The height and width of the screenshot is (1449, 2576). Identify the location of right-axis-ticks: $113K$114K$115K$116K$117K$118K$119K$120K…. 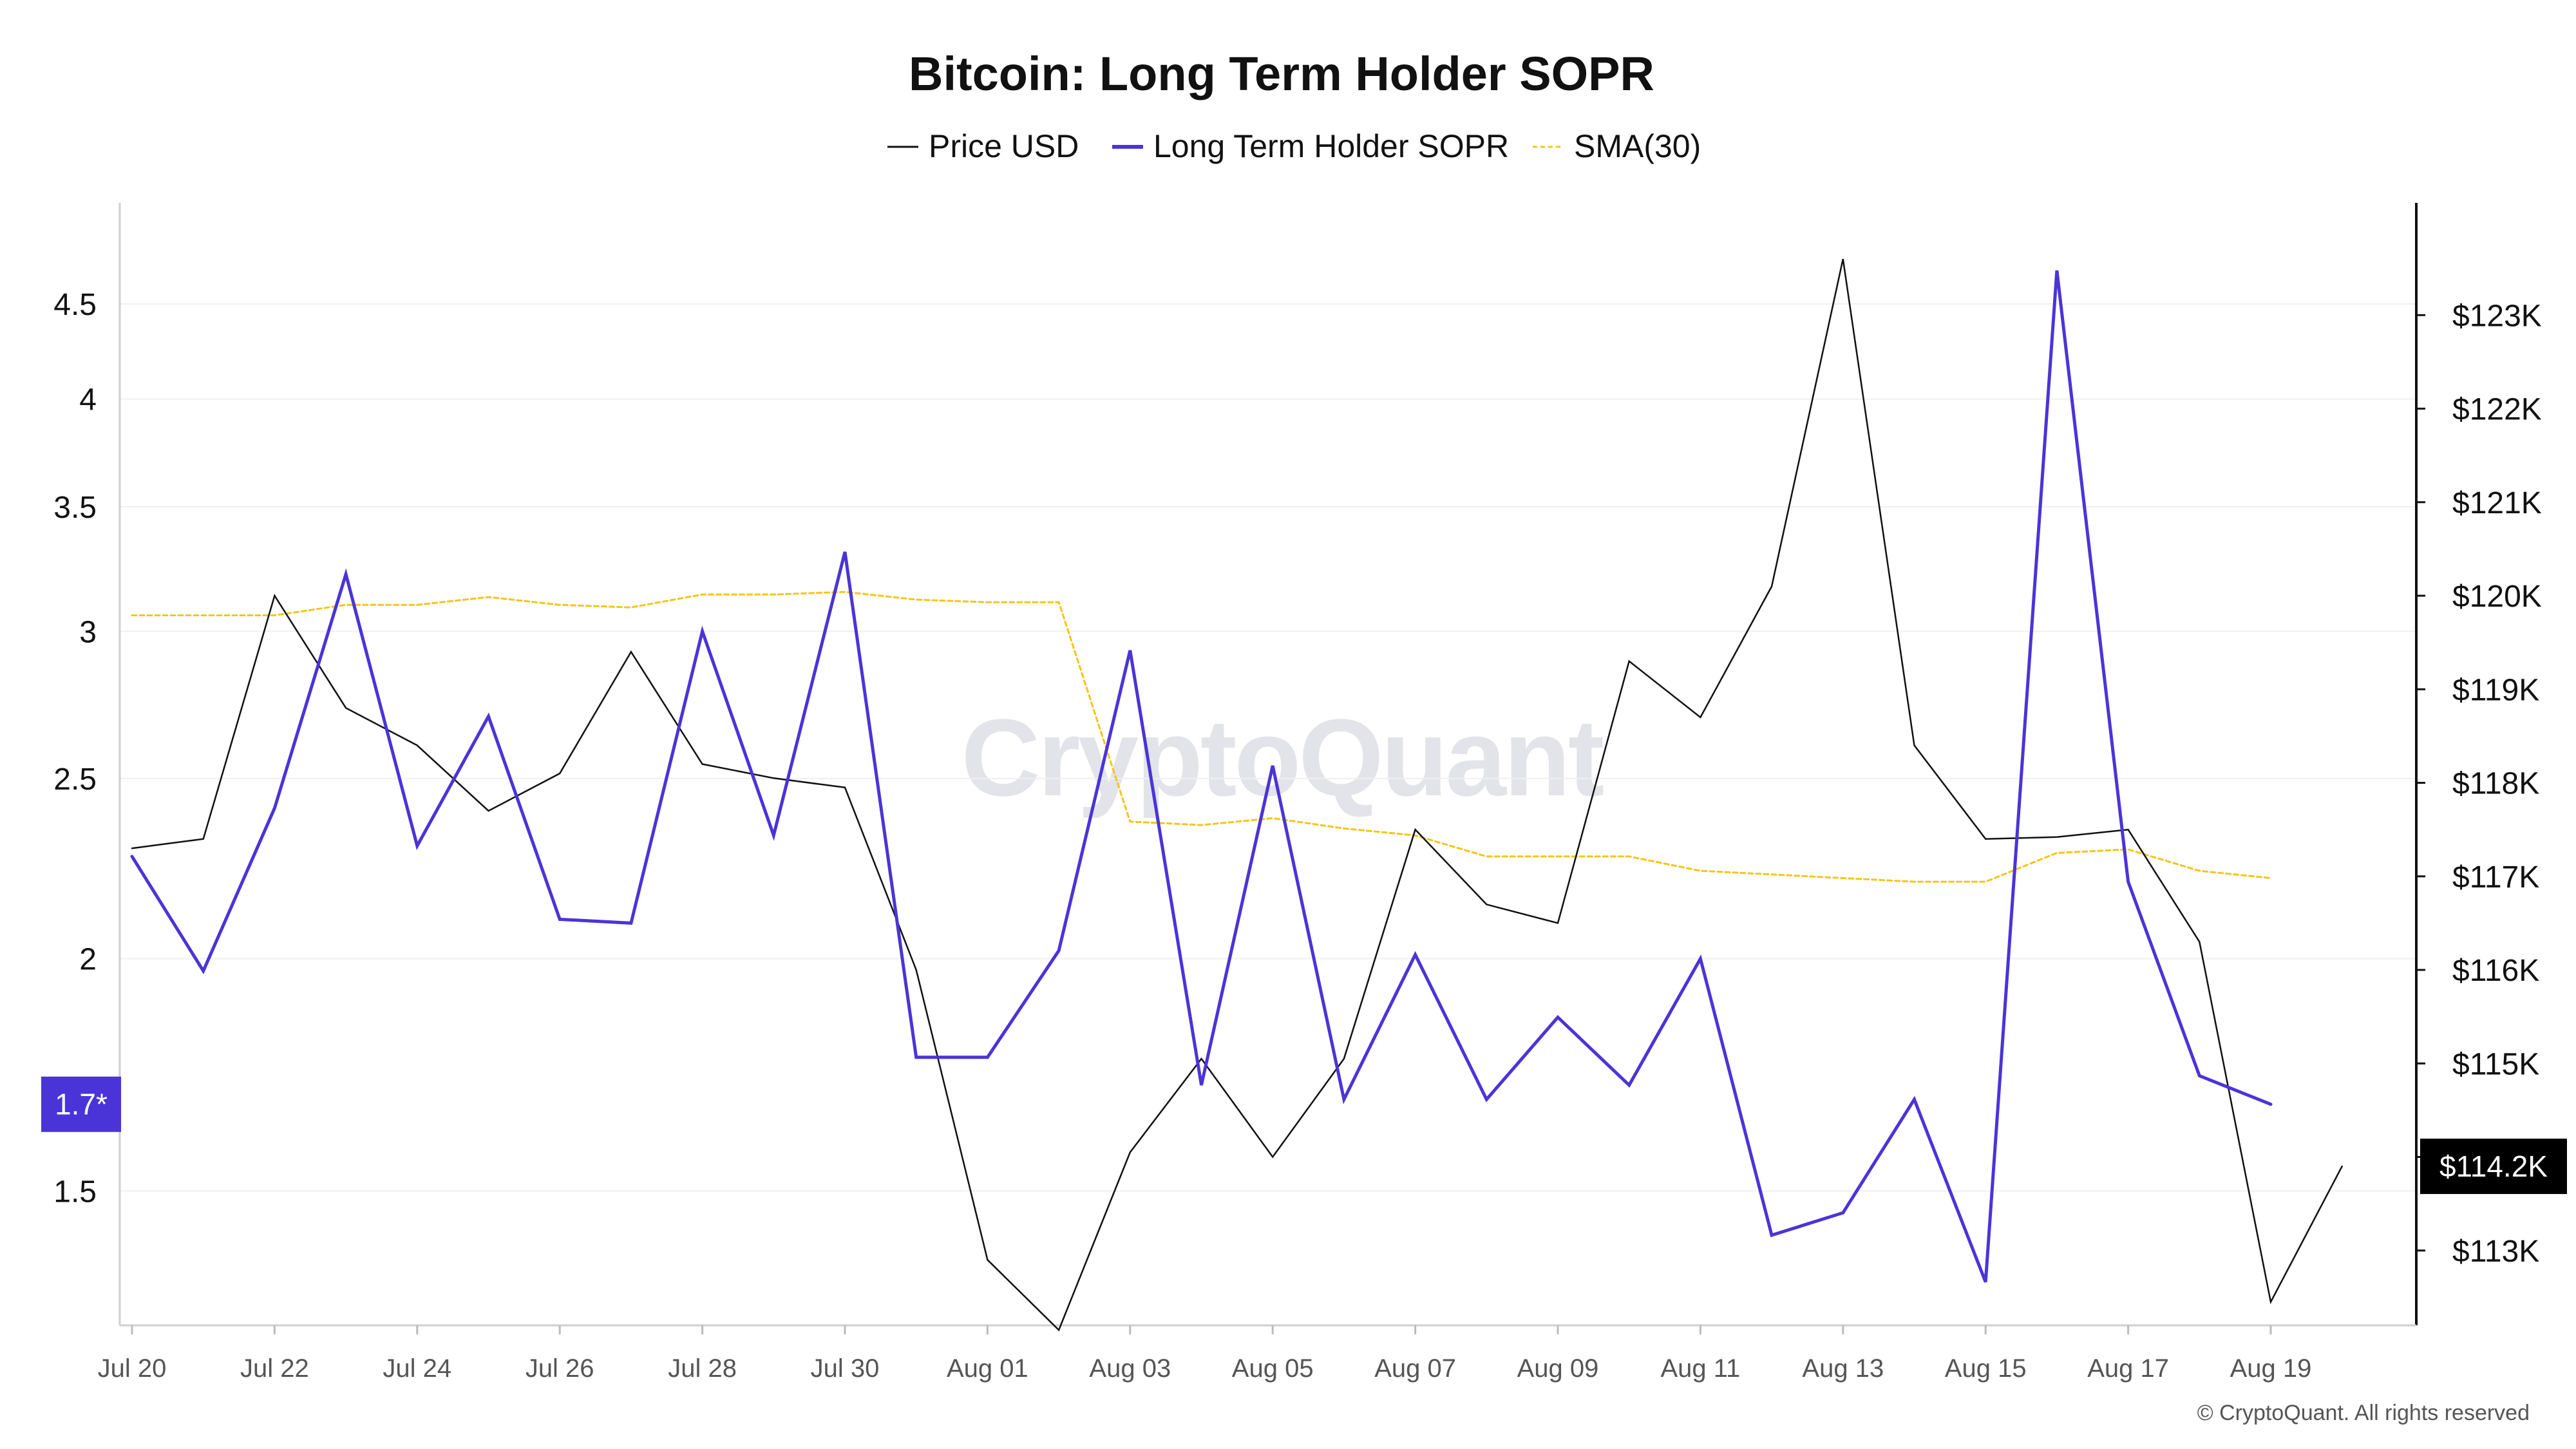
(2479, 784).